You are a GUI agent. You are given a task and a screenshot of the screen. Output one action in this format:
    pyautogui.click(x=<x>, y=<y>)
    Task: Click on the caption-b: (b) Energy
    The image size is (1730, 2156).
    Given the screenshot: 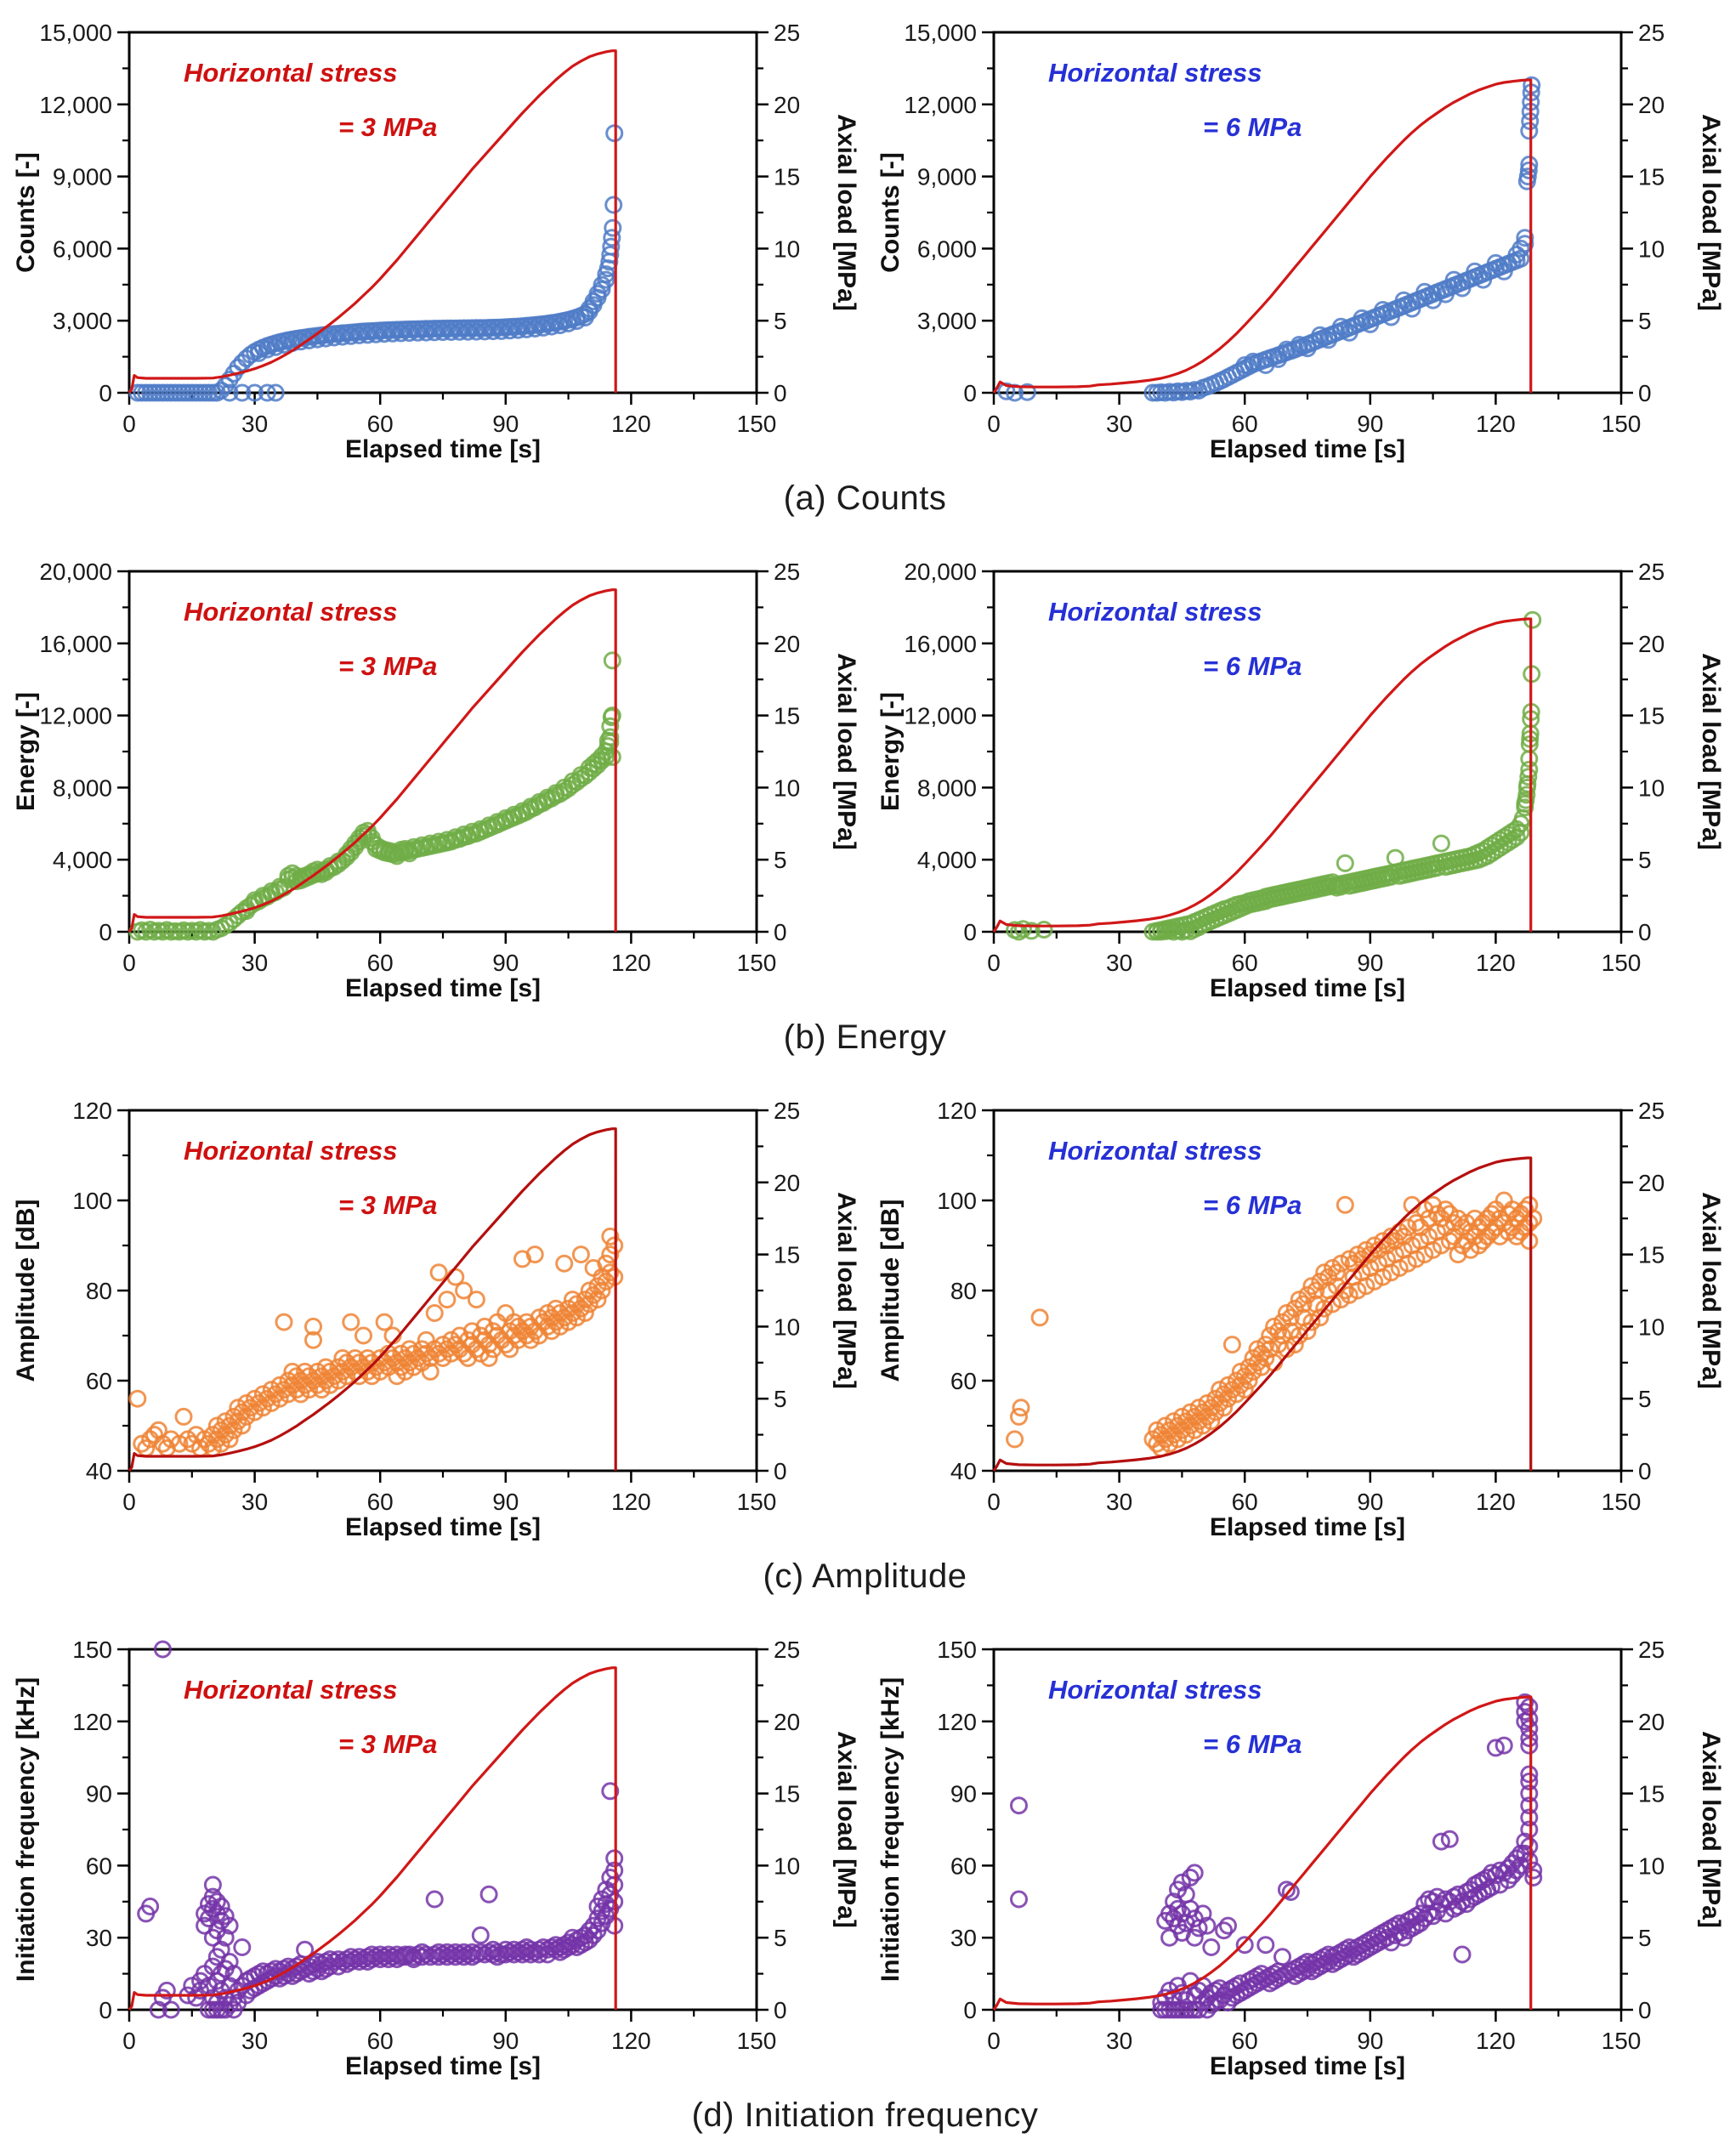 What is the action you would take?
    pyautogui.click(x=865, y=1037)
    